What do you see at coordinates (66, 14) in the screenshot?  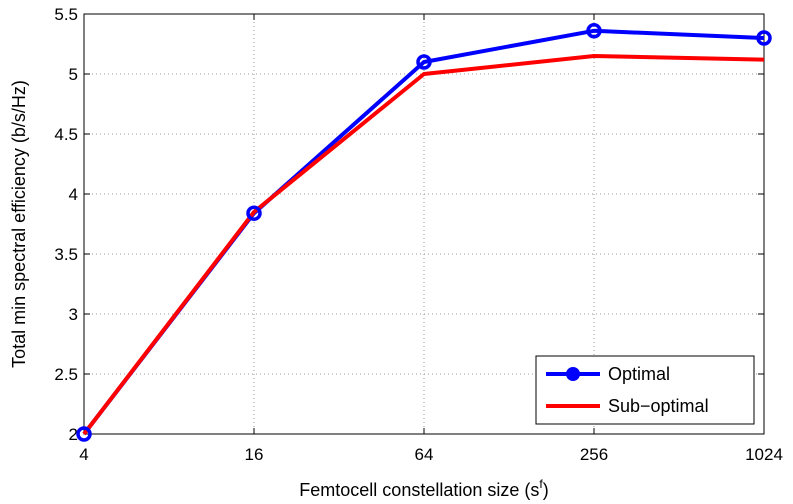 I see `y-tick-label: 5.5` at bounding box center [66, 14].